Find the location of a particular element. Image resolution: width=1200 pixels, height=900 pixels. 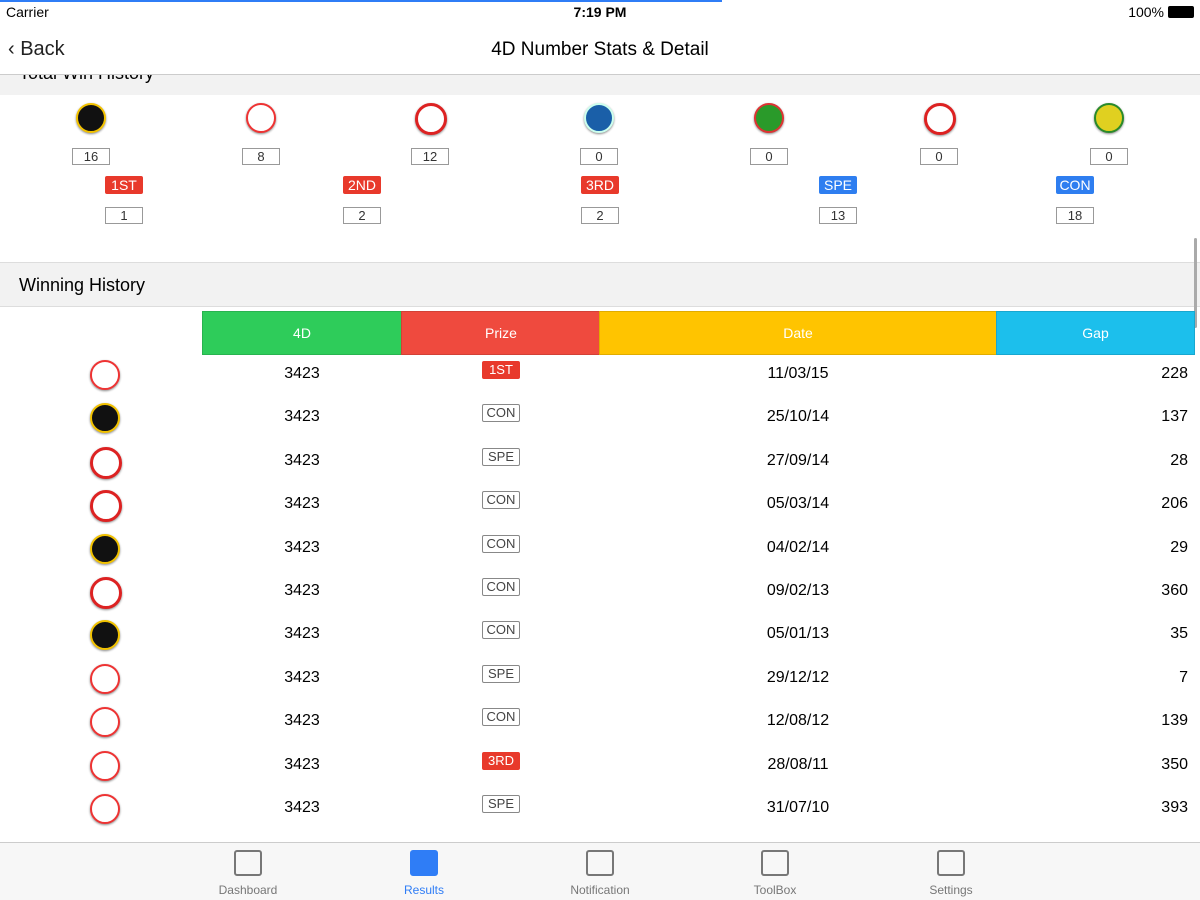

cell-prize: 1ST is located at coordinates (501, 370).